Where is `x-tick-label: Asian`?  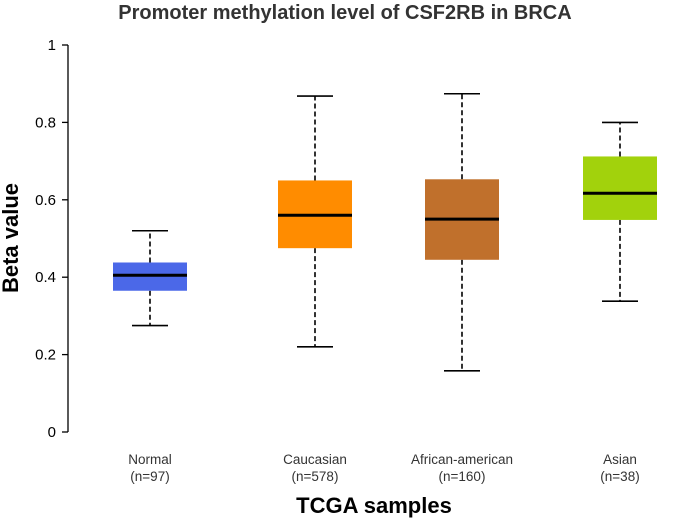 x-tick-label: Asian is located at coordinates (620, 459).